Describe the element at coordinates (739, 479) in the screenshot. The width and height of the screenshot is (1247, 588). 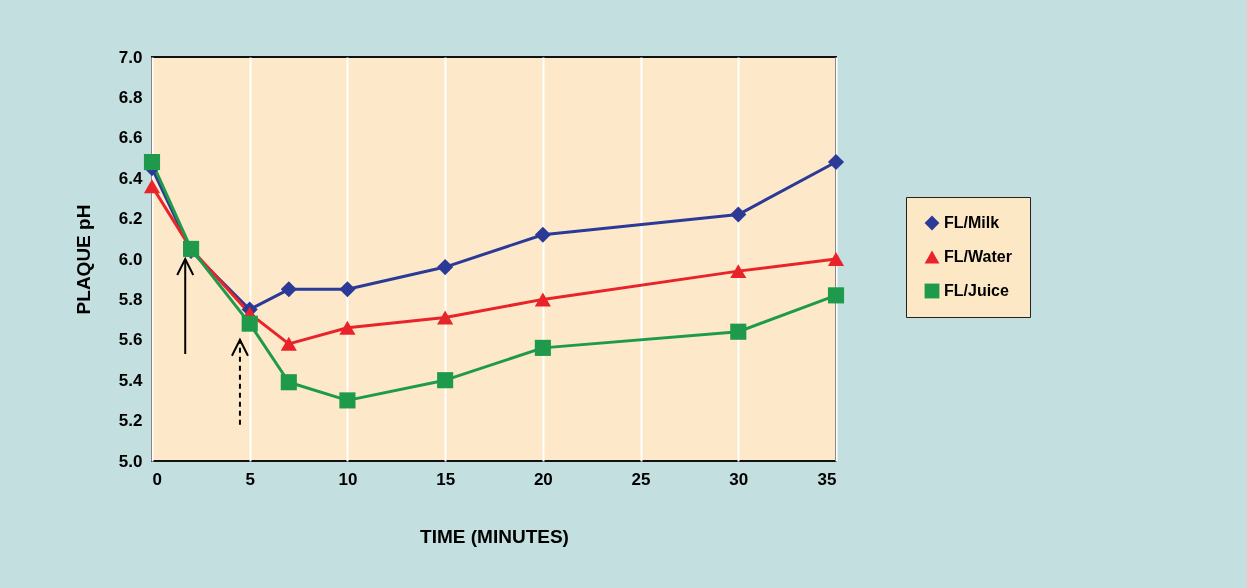
I see `x-tick-label: 30` at that location.